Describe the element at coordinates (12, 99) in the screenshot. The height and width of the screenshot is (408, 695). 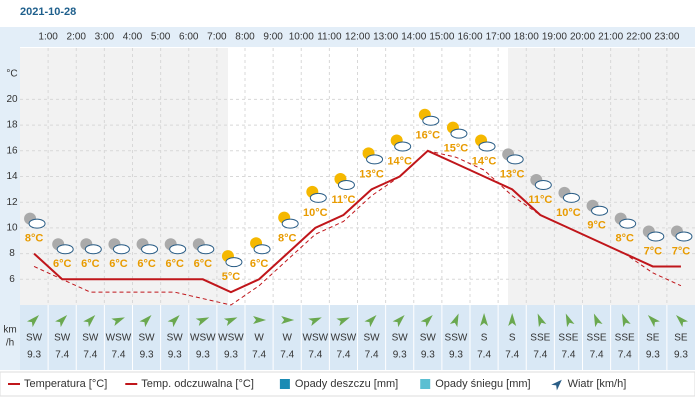
I see `y-tick-label: 20` at that location.